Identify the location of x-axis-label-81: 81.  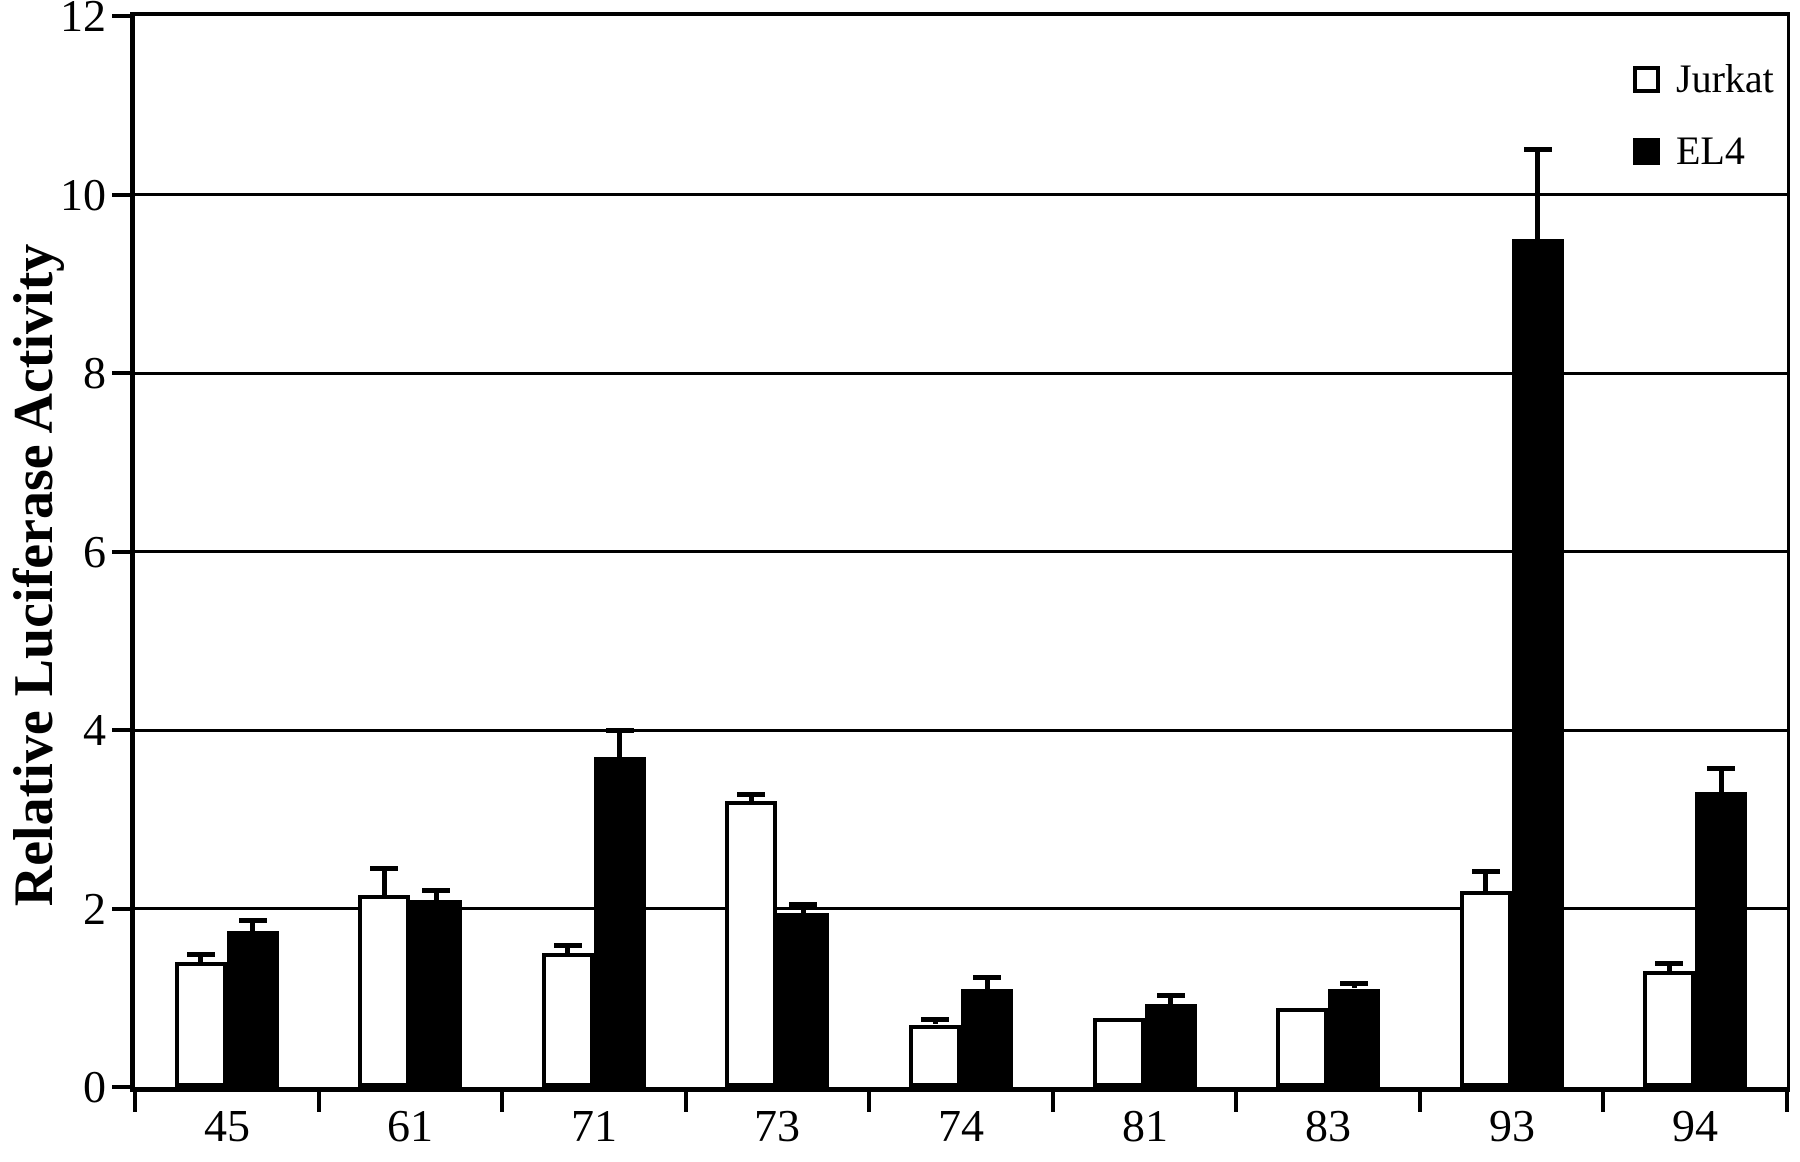
(1145, 1125).